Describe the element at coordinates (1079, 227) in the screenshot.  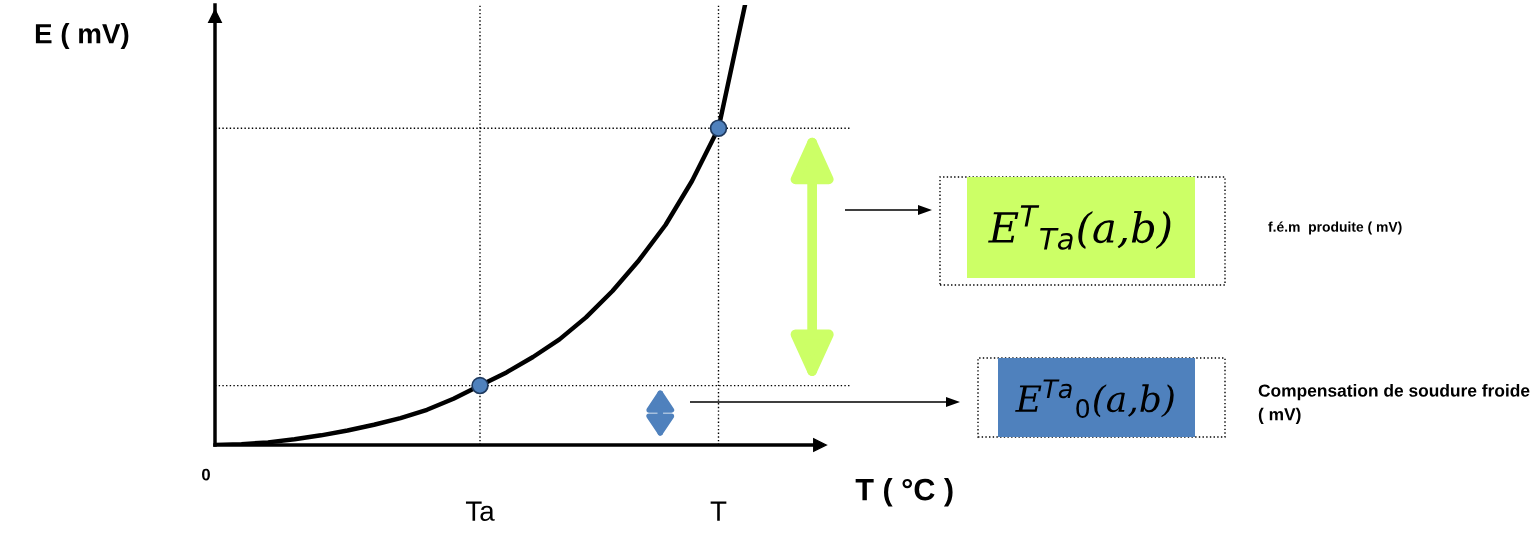
I see `text: E$^{T}$$_{Ta}$(a,b)` at that location.